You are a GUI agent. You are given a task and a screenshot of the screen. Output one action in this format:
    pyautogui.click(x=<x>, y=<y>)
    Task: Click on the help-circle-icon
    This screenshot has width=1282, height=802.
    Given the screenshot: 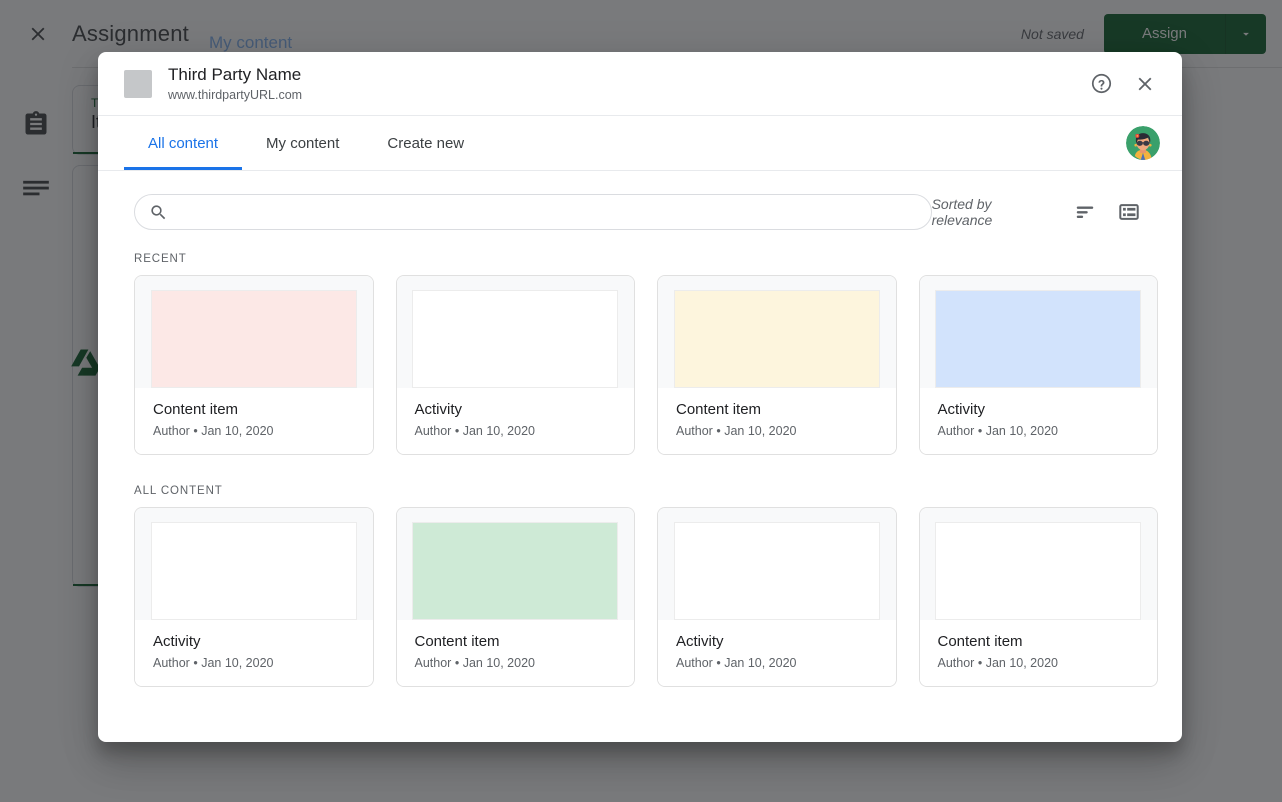 What is the action you would take?
    pyautogui.click(x=1101, y=84)
    